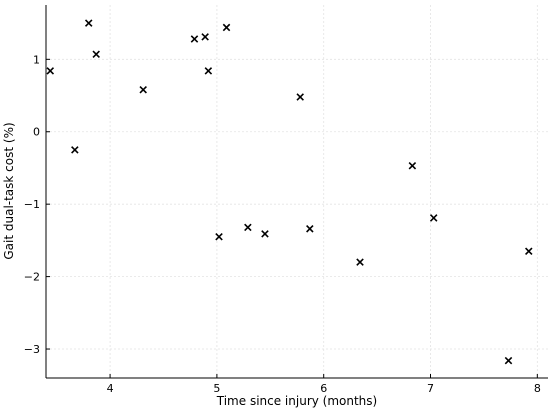 This screenshot has width=550, height=410. Describe the element at coordinates (110, 388) in the screenshot. I see `x-tick-label: 4` at that location.